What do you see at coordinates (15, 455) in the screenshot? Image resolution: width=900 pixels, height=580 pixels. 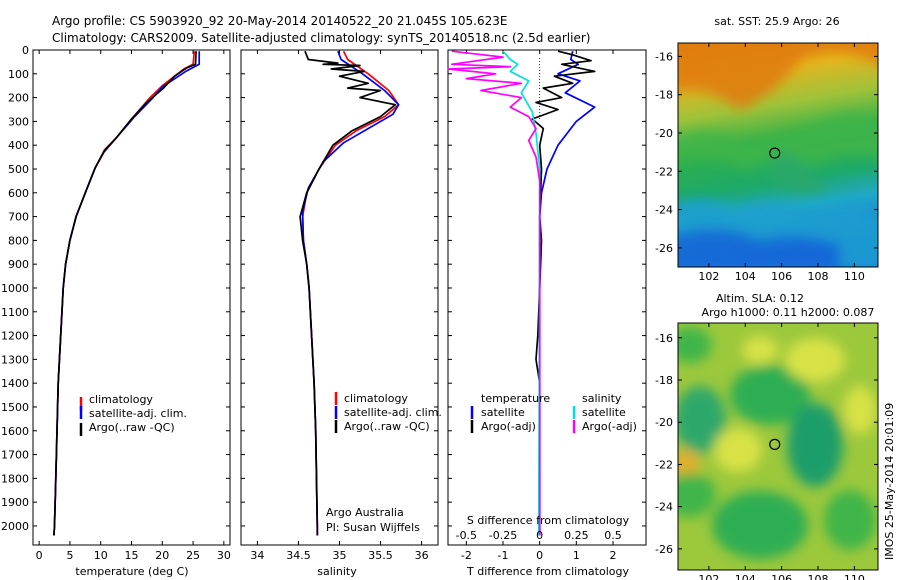 I see `y-tick-label: 1700` at bounding box center [15, 455].